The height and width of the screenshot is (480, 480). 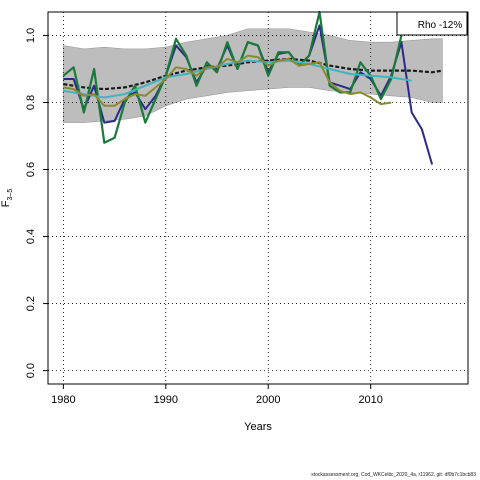 What do you see at coordinates (6, 203) in the screenshot?
I see `y-axis-title-main: F` at bounding box center [6, 203].